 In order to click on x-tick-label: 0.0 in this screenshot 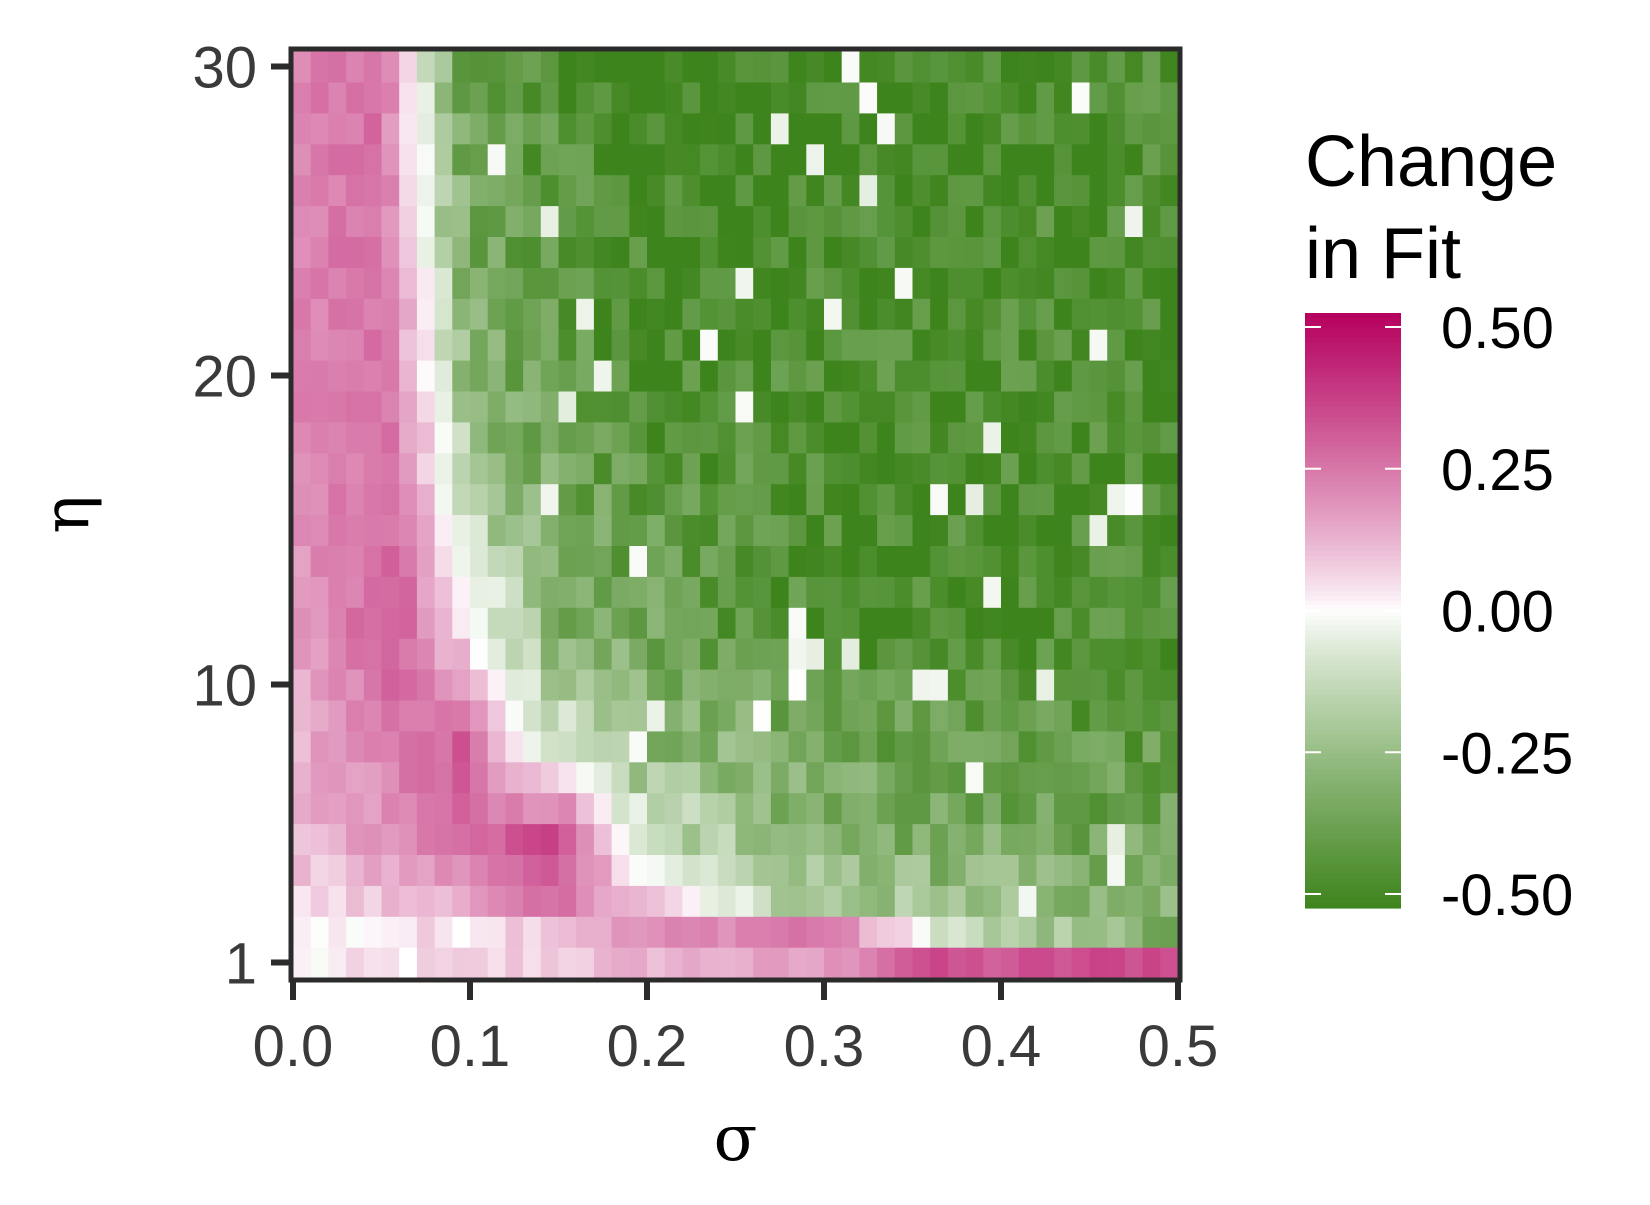, I will do `click(293, 1046)`.